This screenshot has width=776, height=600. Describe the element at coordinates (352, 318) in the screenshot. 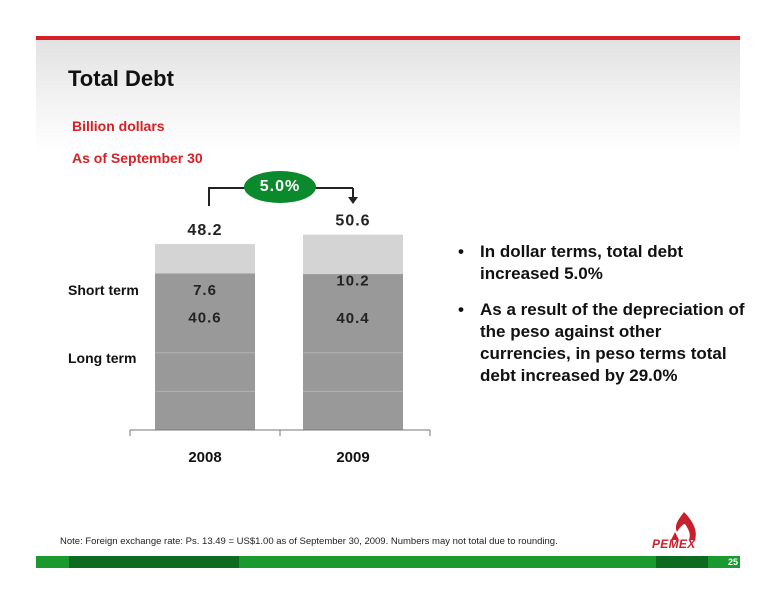

I see `bar-value-label: 40.4` at that location.